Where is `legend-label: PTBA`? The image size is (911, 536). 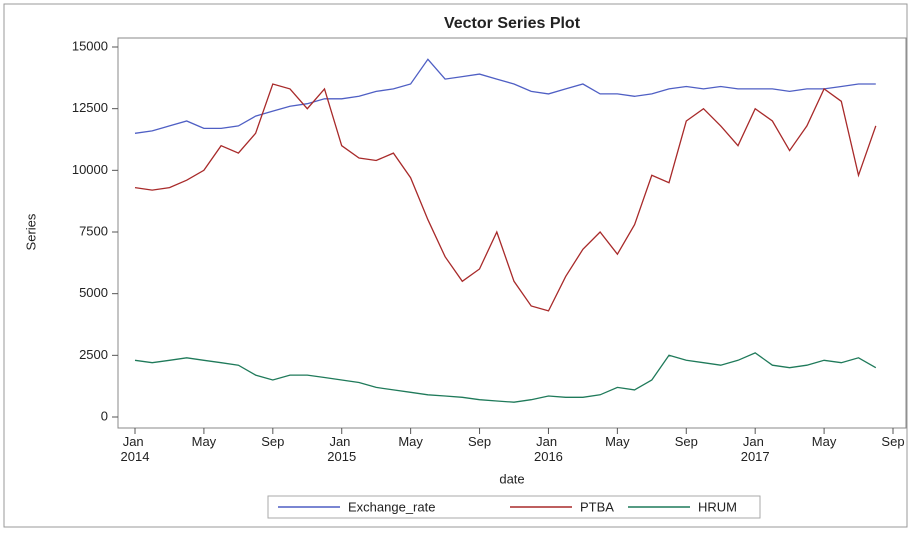 legend-label: PTBA is located at coordinates (597, 506).